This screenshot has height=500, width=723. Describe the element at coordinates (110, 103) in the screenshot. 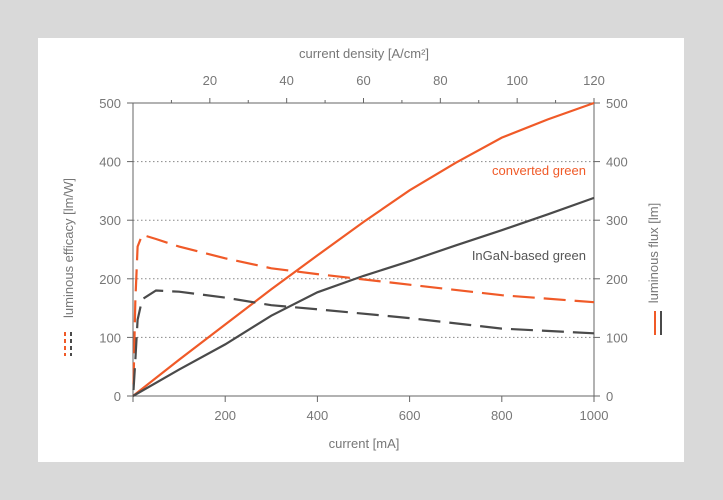

I see `y-tick-label: 500` at that location.